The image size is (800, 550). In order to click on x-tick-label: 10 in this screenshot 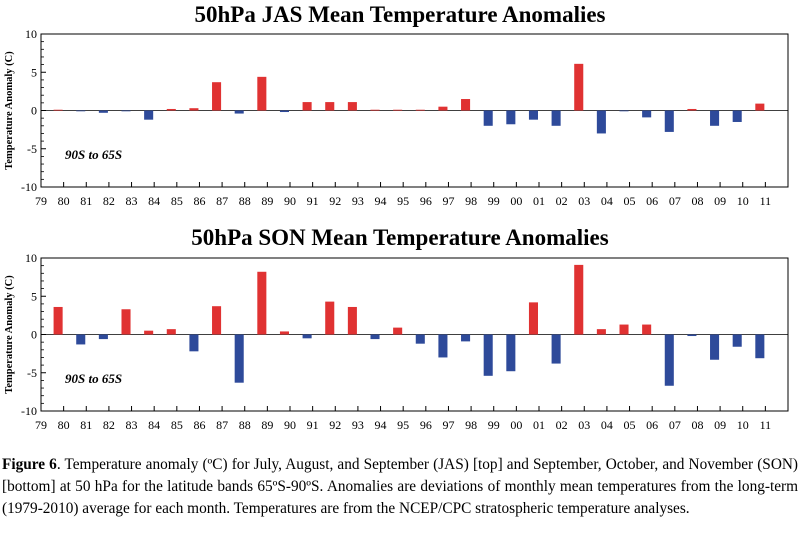, I will do `click(743, 201)`.